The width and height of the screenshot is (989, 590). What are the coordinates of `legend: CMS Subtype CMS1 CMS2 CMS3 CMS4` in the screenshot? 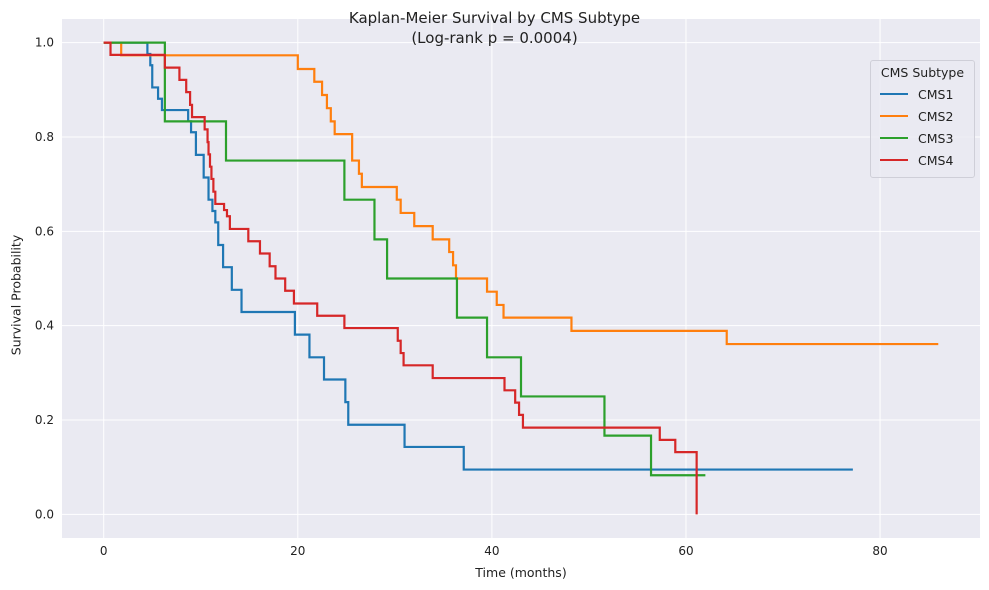 It's located at (922, 119).